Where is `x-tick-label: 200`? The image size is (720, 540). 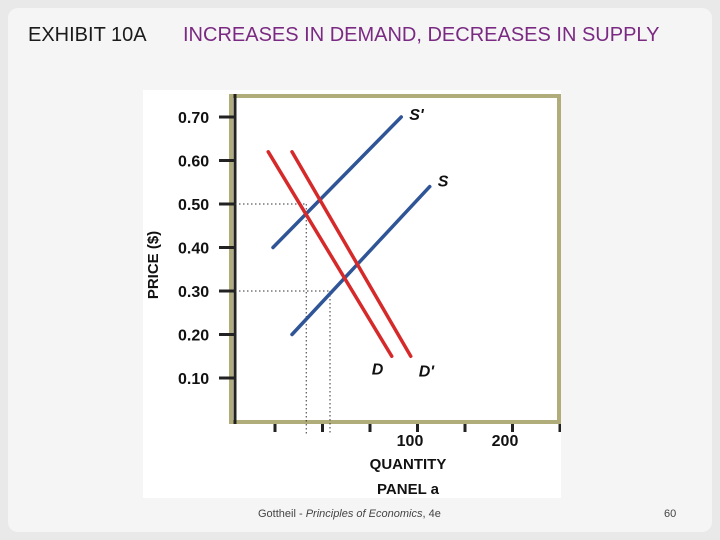
x-tick-label: 200 is located at coordinates (505, 441).